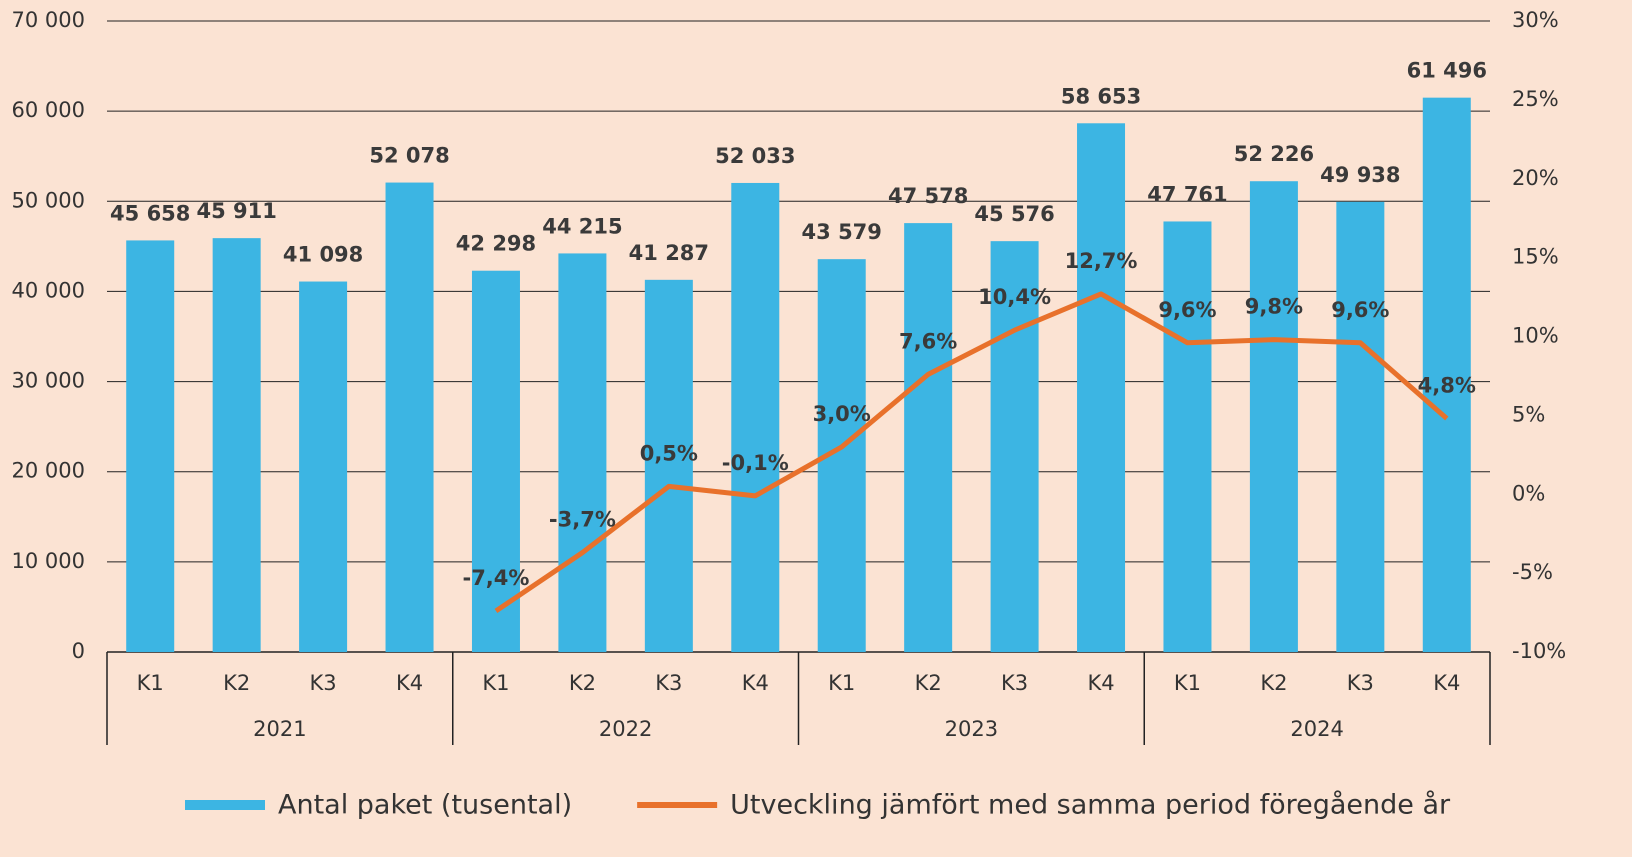 The width and height of the screenshot is (1632, 857). Describe the element at coordinates (1532, 572) in the screenshot. I see `y2-tick-label: -5%` at that location.